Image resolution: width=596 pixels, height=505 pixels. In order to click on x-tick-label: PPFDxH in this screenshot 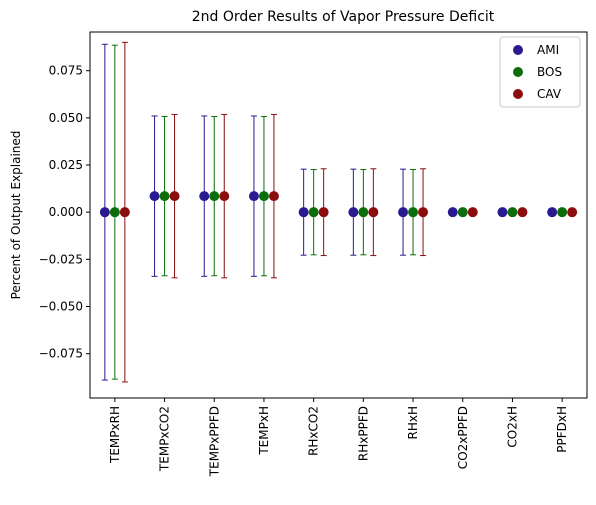, I will do `click(562, 429)`.